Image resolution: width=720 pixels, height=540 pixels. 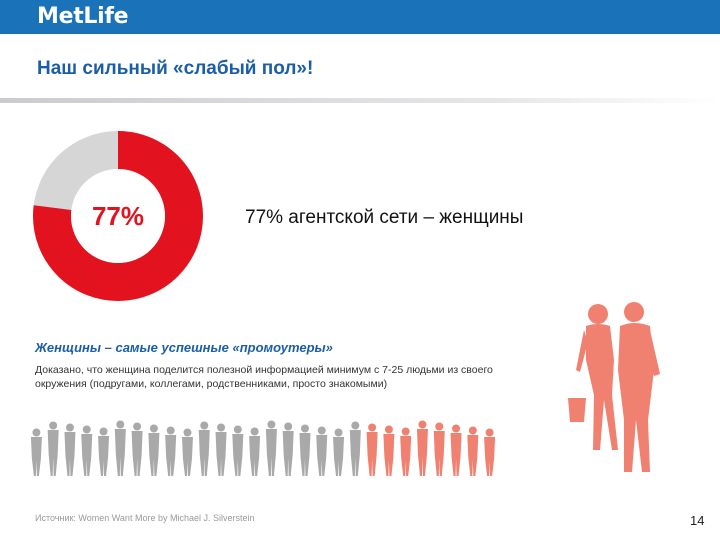 I want to click on donut-value-arc, so click(x=118, y=216).